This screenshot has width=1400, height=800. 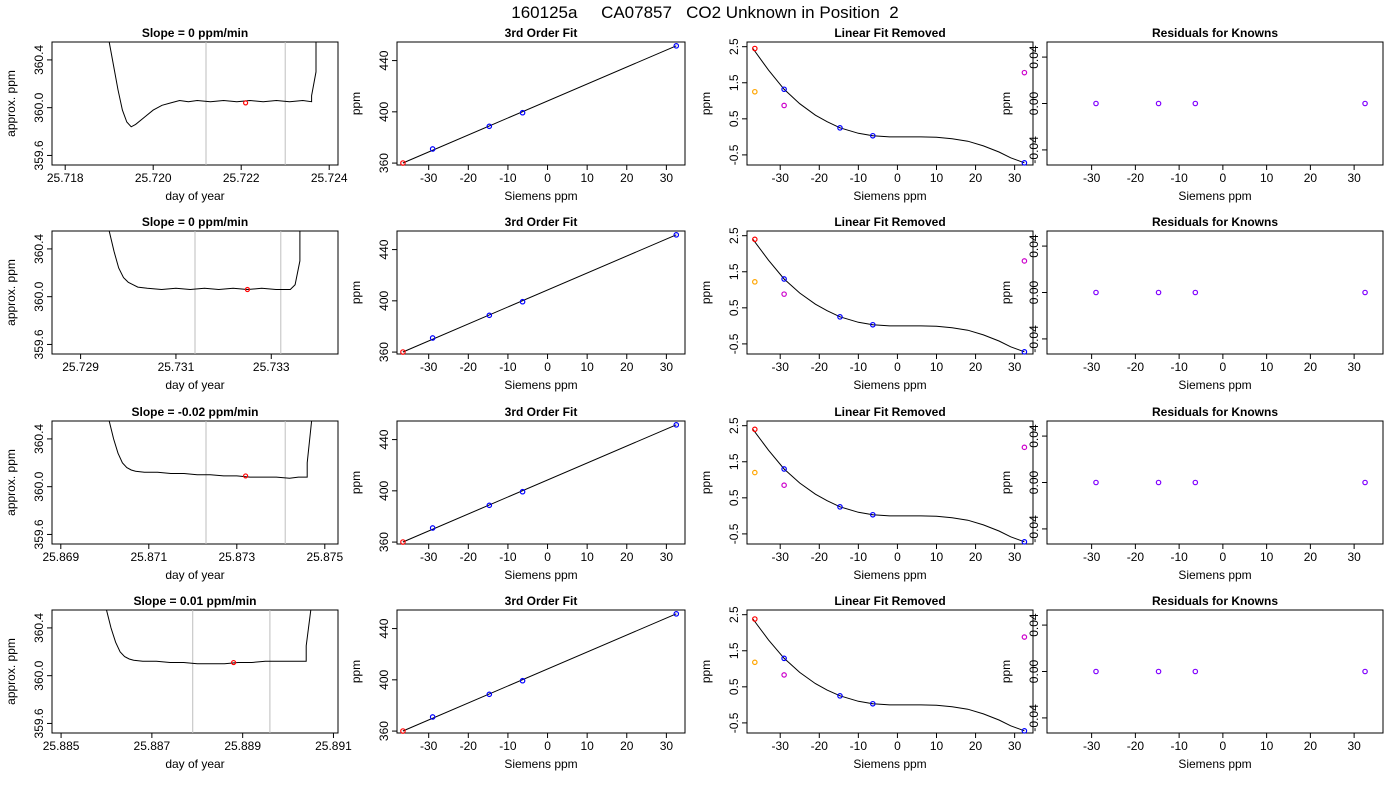 What do you see at coordinates (236, 557) in the screenshot?
I see `x-tick-label: 25.873` at bounding box center [236, 557].